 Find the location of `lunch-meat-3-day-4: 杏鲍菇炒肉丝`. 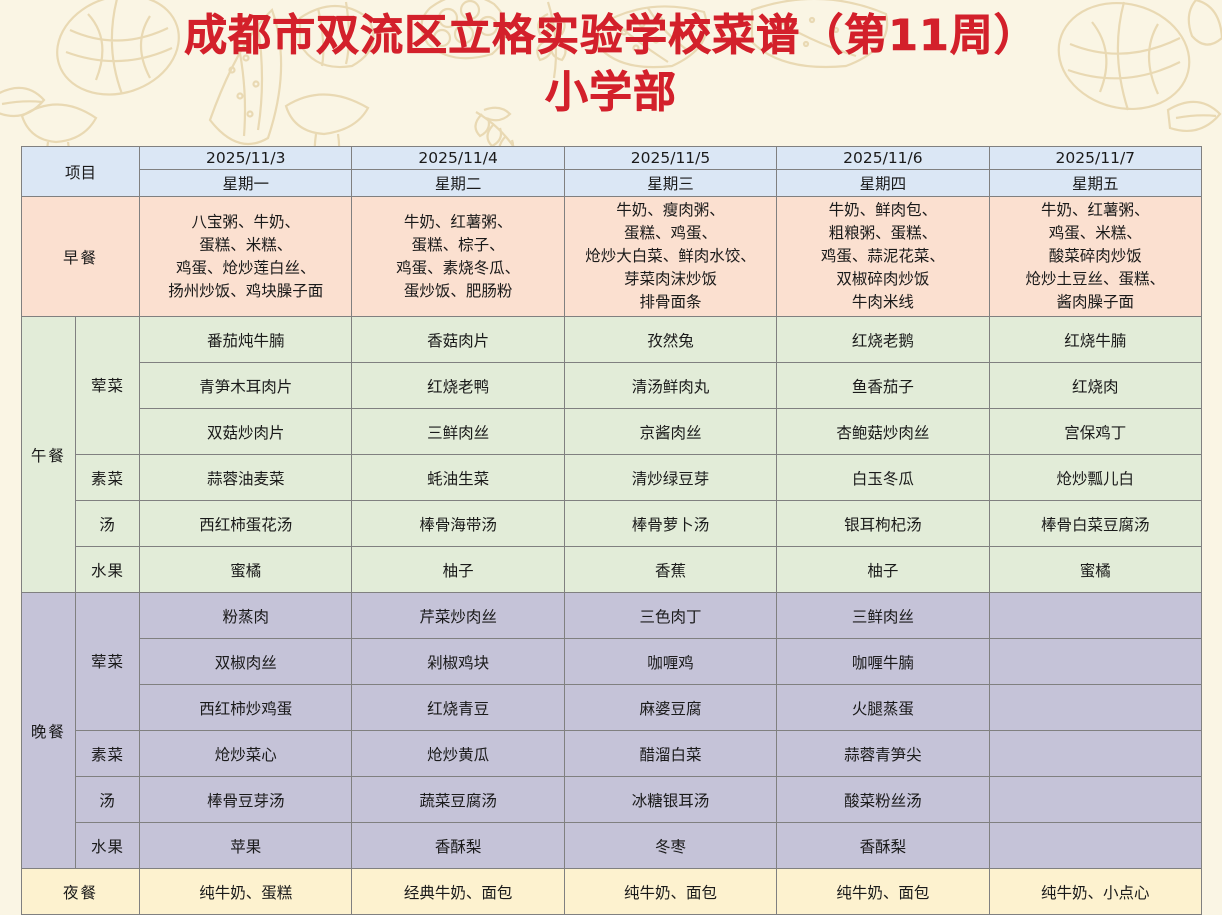

lunch-meat-3-day-4: 杏鲍菇炒肉丝 is located at coordinates (883, 431).